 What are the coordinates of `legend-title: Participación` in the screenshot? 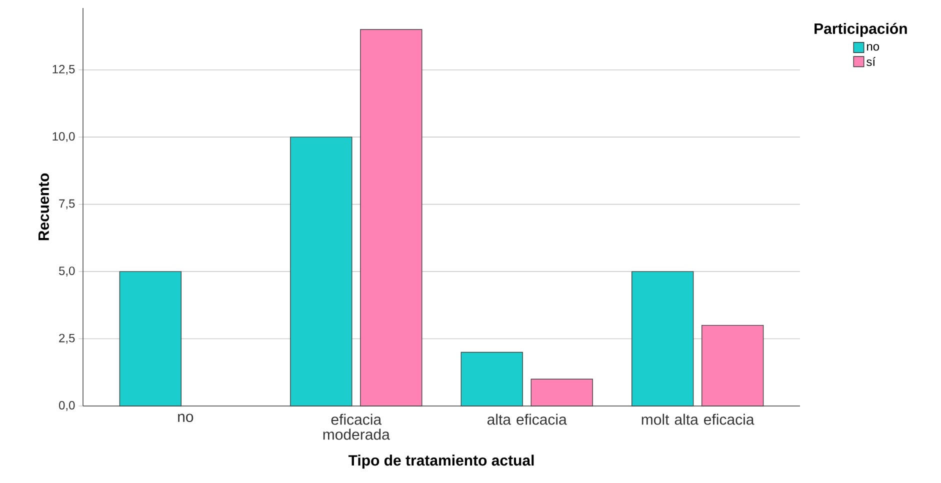 It's located at (860, 29).